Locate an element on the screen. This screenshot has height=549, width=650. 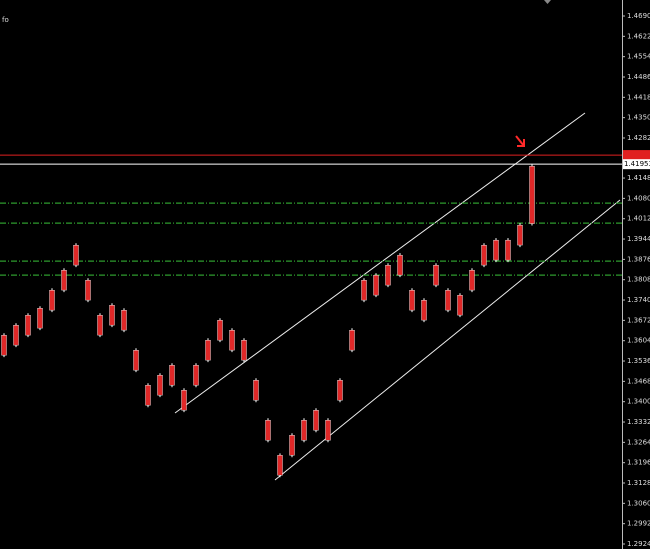
y-tick-label: 1.46909 is located at coordinates (638, 16).